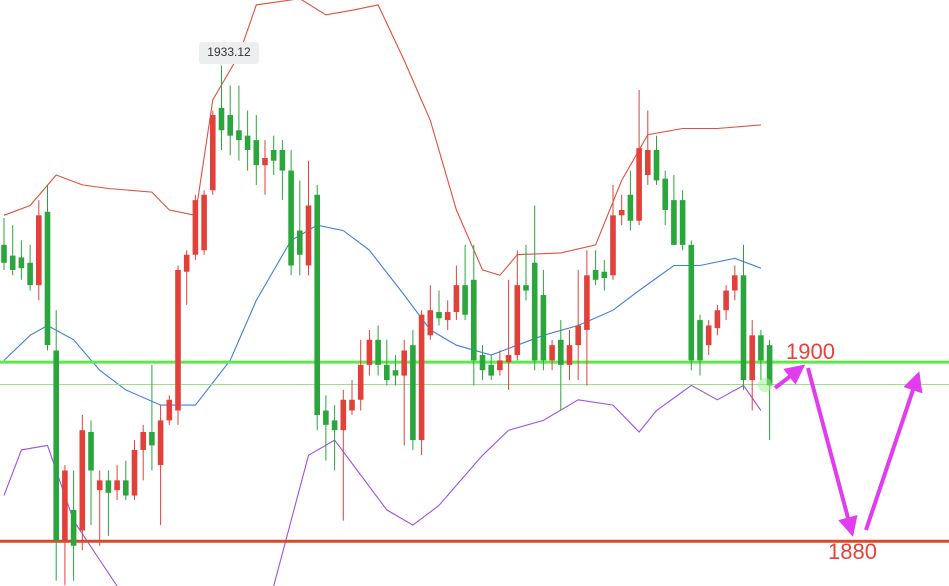 This screenshot has width=949, height=586. Describe the element at coordinates (852, 551) in the screenshot. I see `level-label: 1880` at that location.